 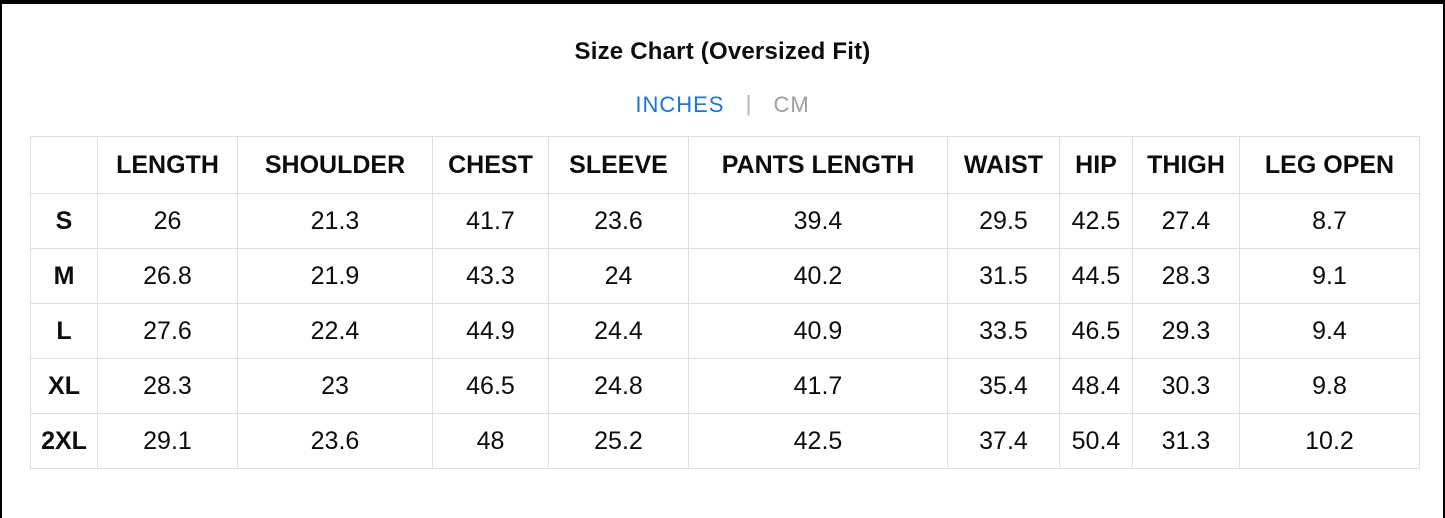 What do you see at coordinates (490, 221) in the screenshot?
I see `data-cell-chest: 41.7` at bounding box center [490, 221].